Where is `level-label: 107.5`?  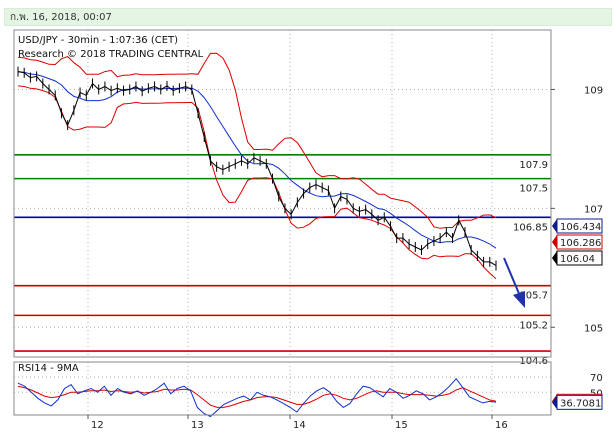
level-label: 107.5 is located at coordinates (533, 189).